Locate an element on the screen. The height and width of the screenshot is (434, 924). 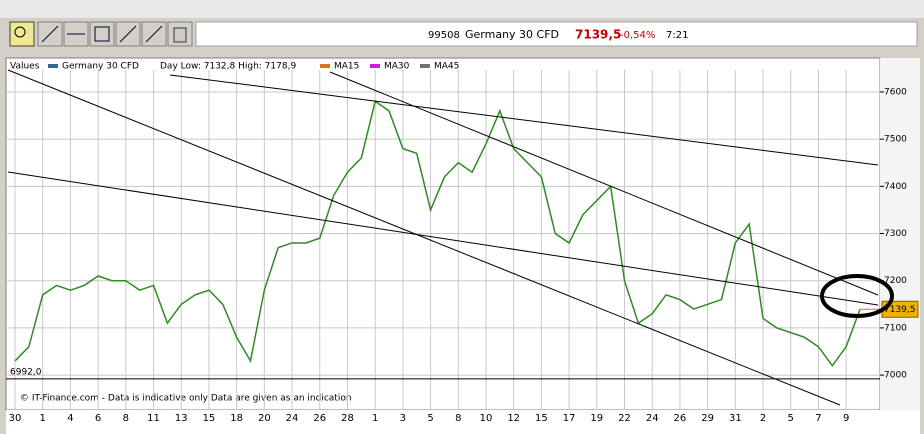
x-tick-label: 28 is located at coordinates (347, 418).